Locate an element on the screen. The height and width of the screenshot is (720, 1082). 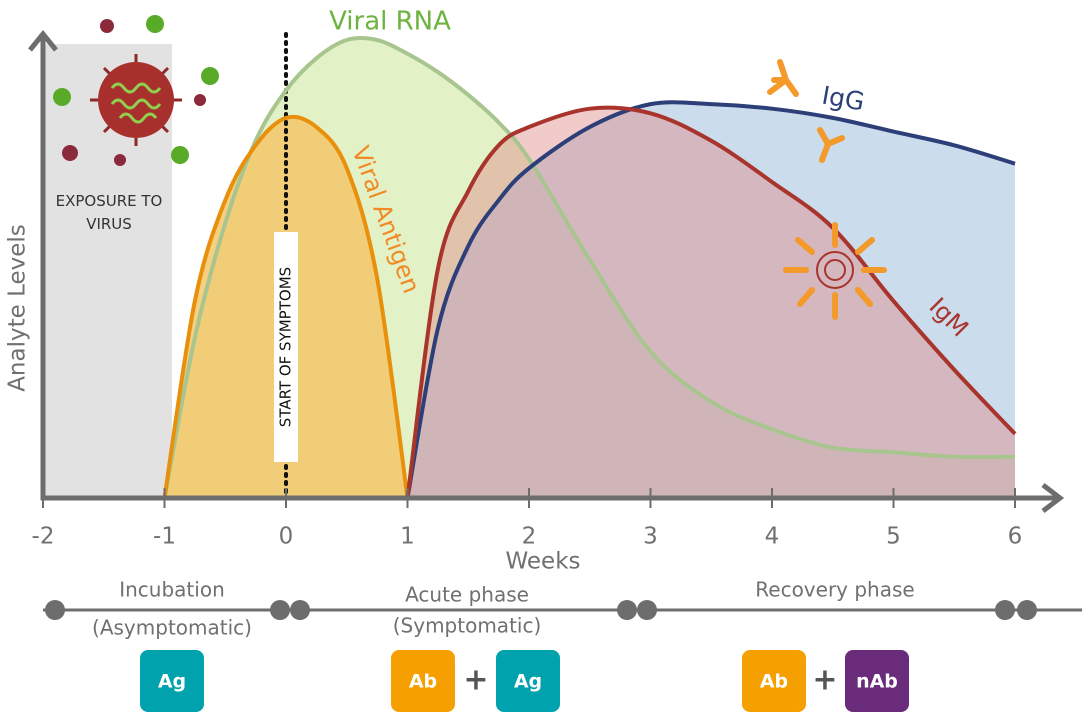
series-label: Viral RNA is located at coordinates (390, 22).